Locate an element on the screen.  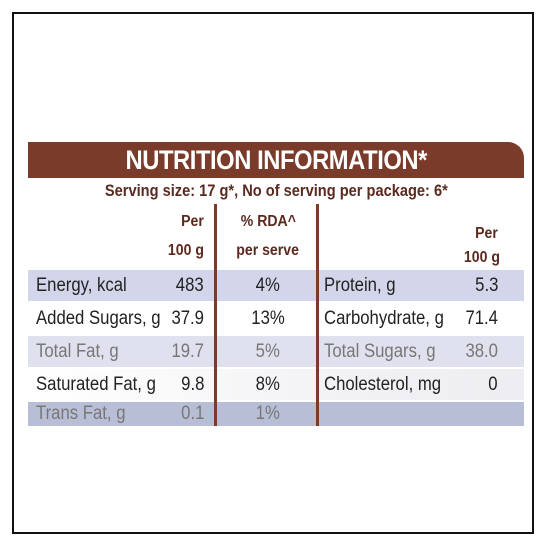
row-right-label: Total Sugars, g is located at coordinates (380, 351).